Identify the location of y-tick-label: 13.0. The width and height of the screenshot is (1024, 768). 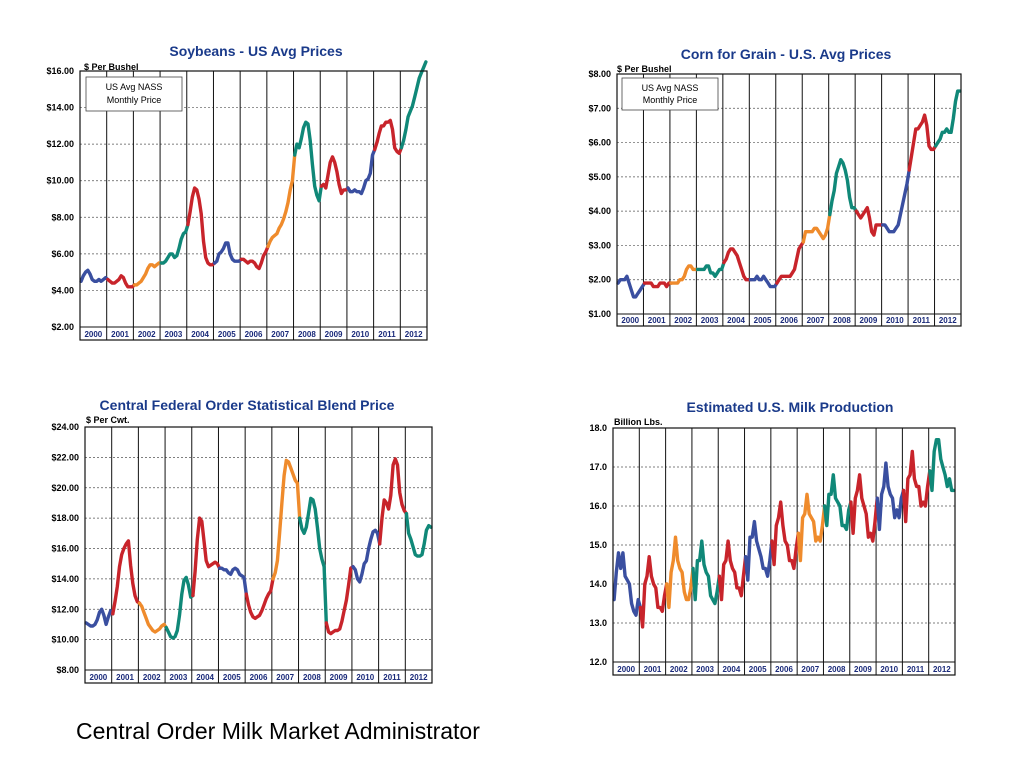
(598, 623).